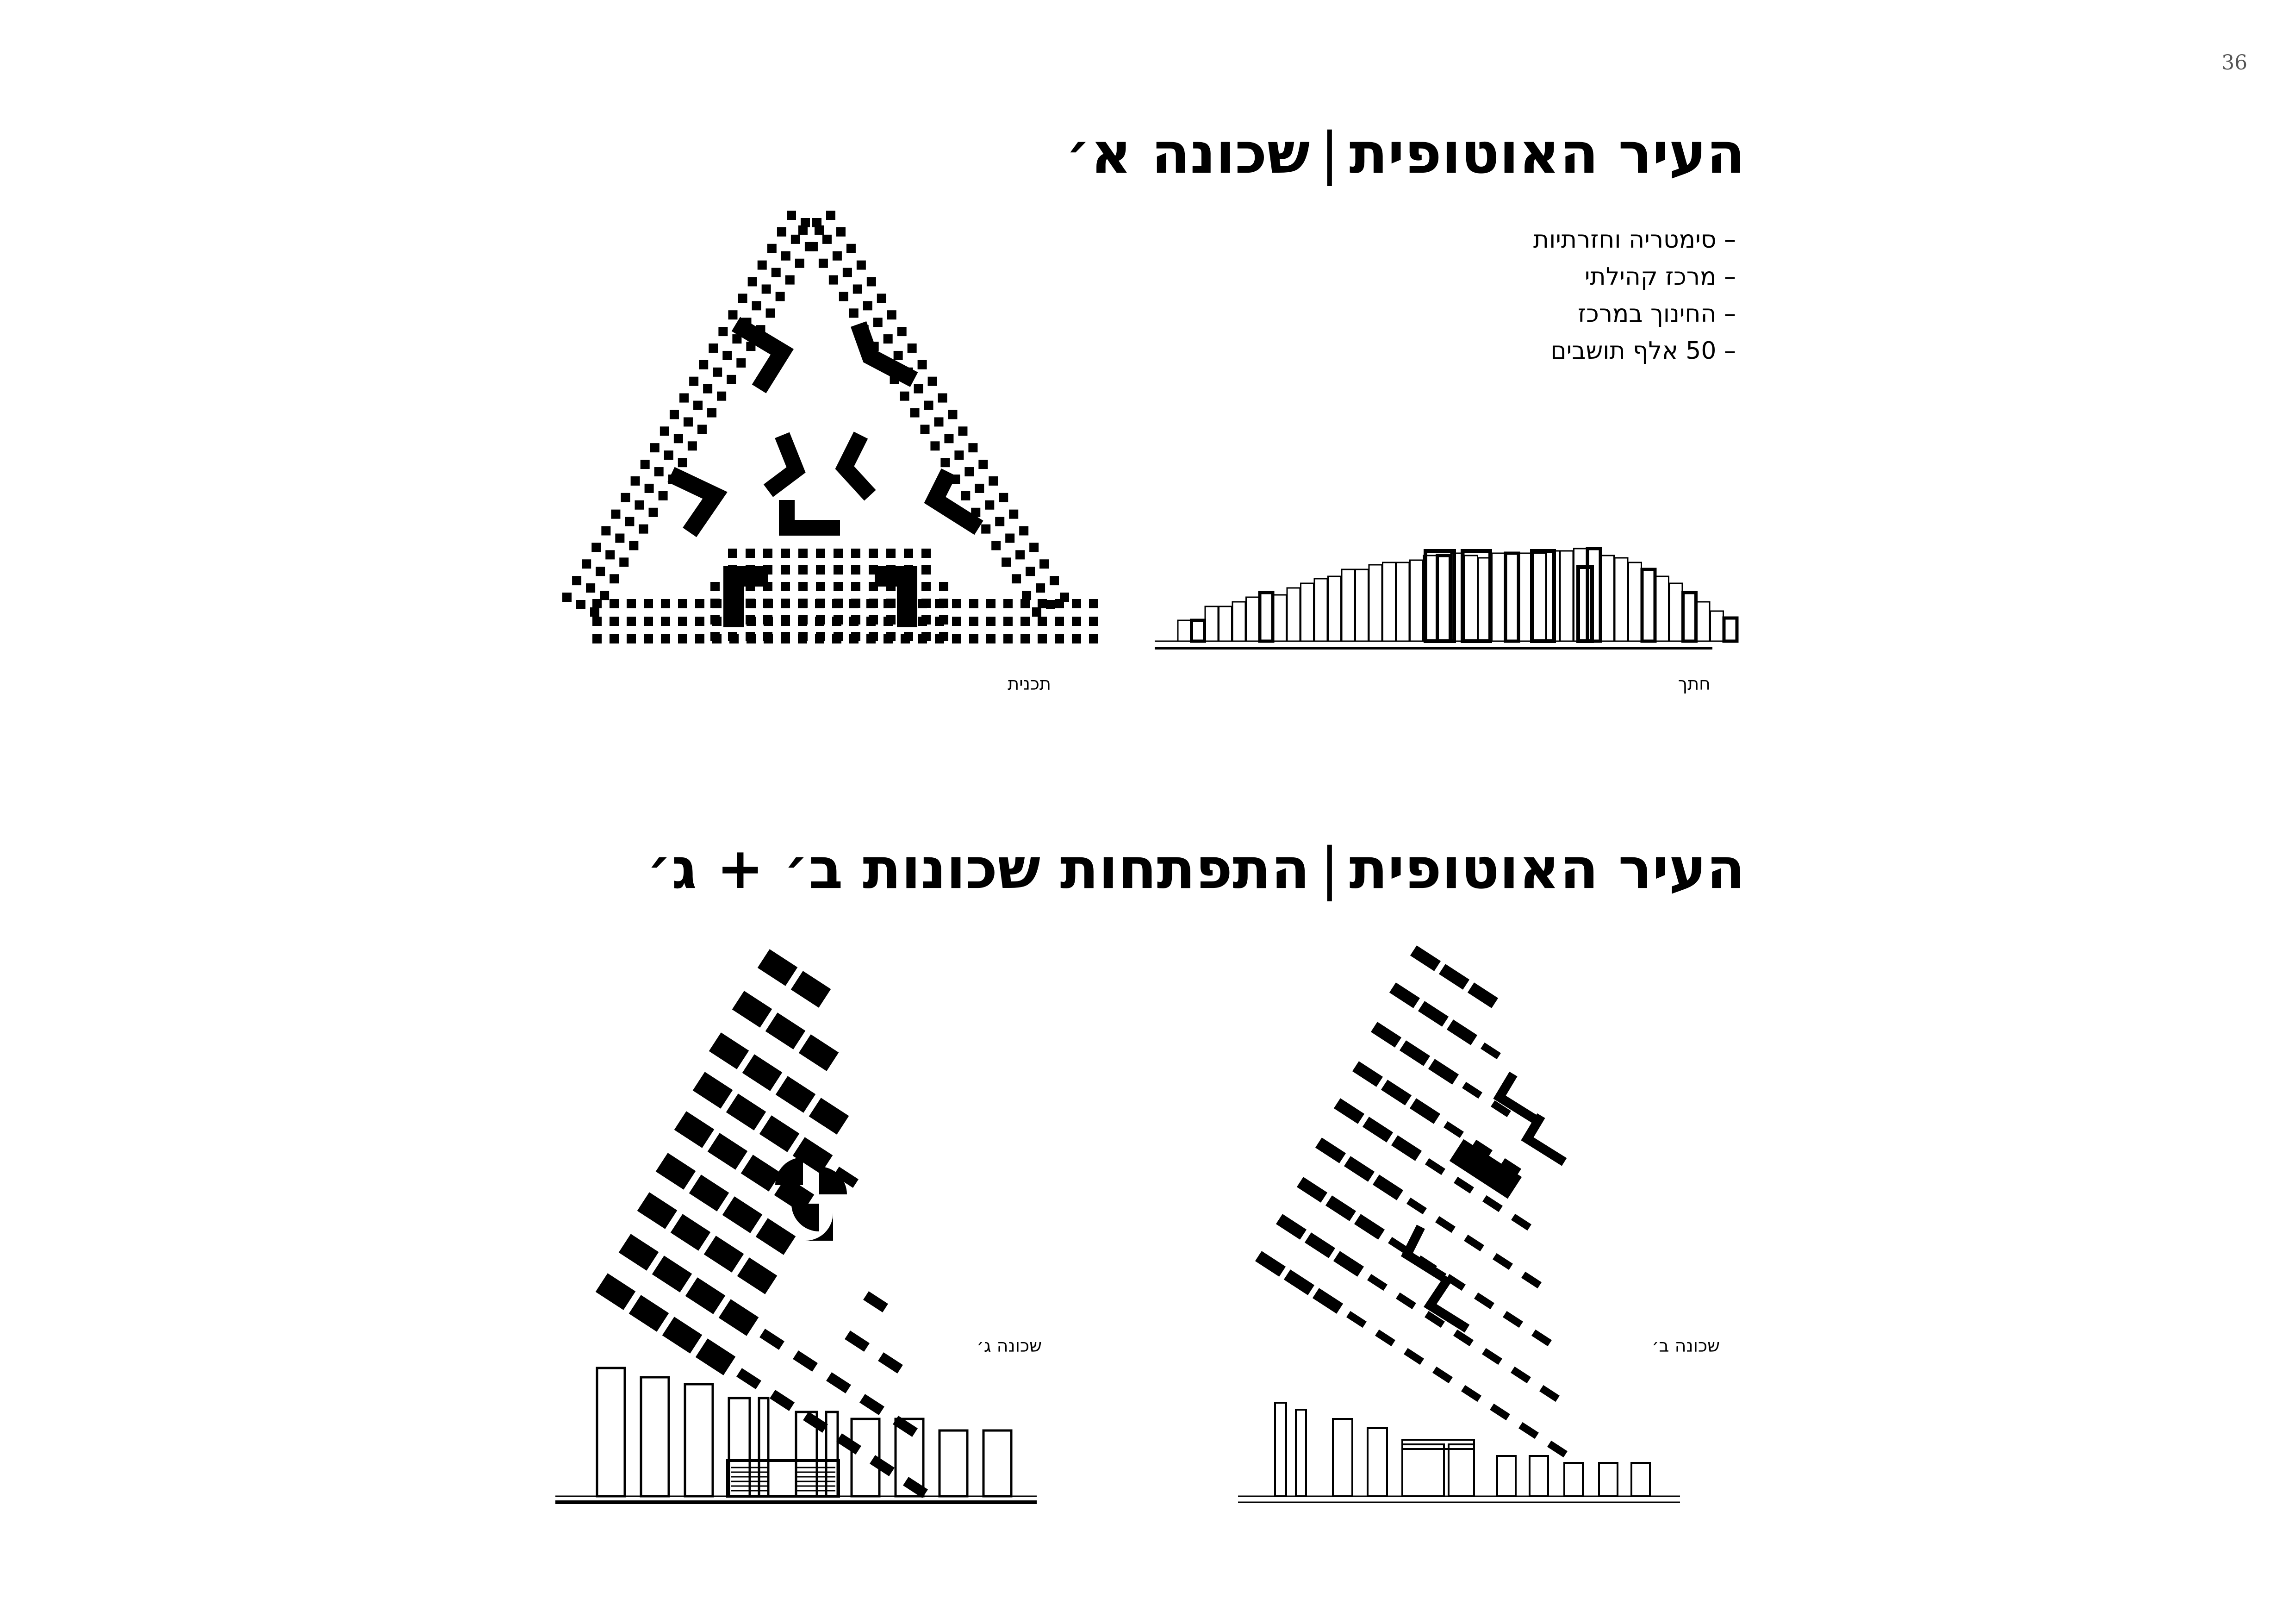 The height and width of the screenshot is (1624, 2296). What do you see at coordinates (796, 1435) in the screenshot?
I see `neighborhood-c-section` at bounding box center [796, 1435].